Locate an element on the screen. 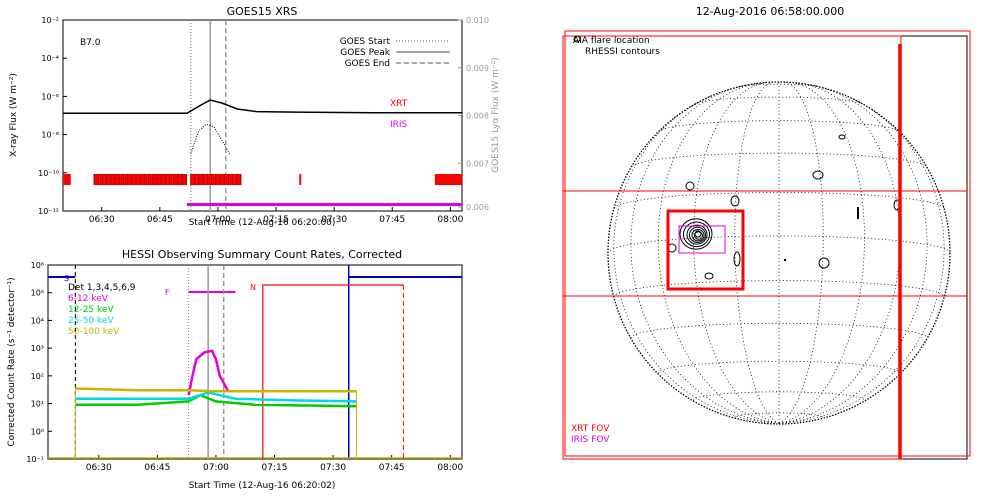  hessi-x-tick-label: 07:45 is located at coordinates (392, 468).